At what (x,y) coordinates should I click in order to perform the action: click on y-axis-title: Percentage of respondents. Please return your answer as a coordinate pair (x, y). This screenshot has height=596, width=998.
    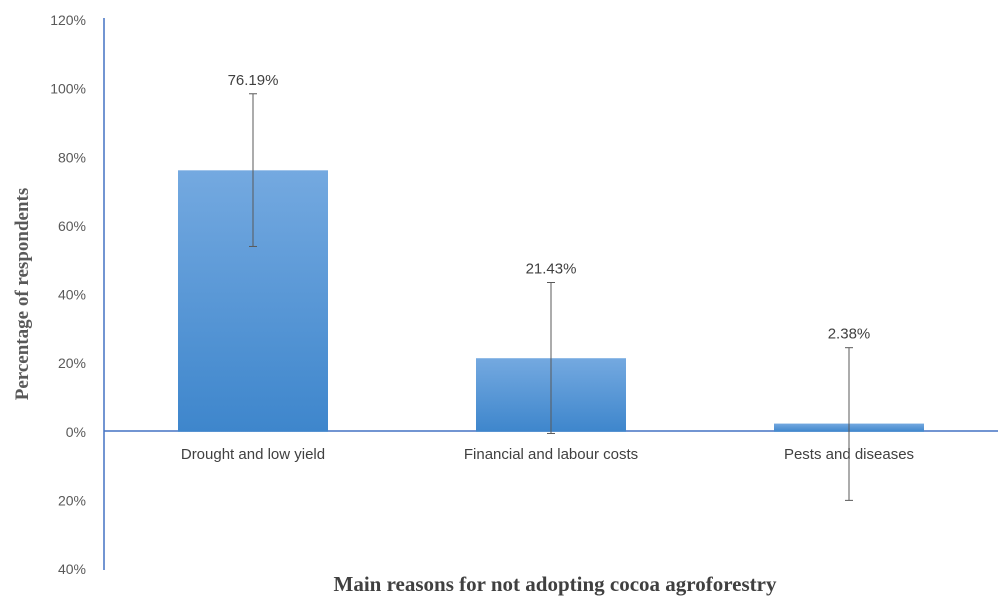
    Looking at the image, I should click on (22, 294).